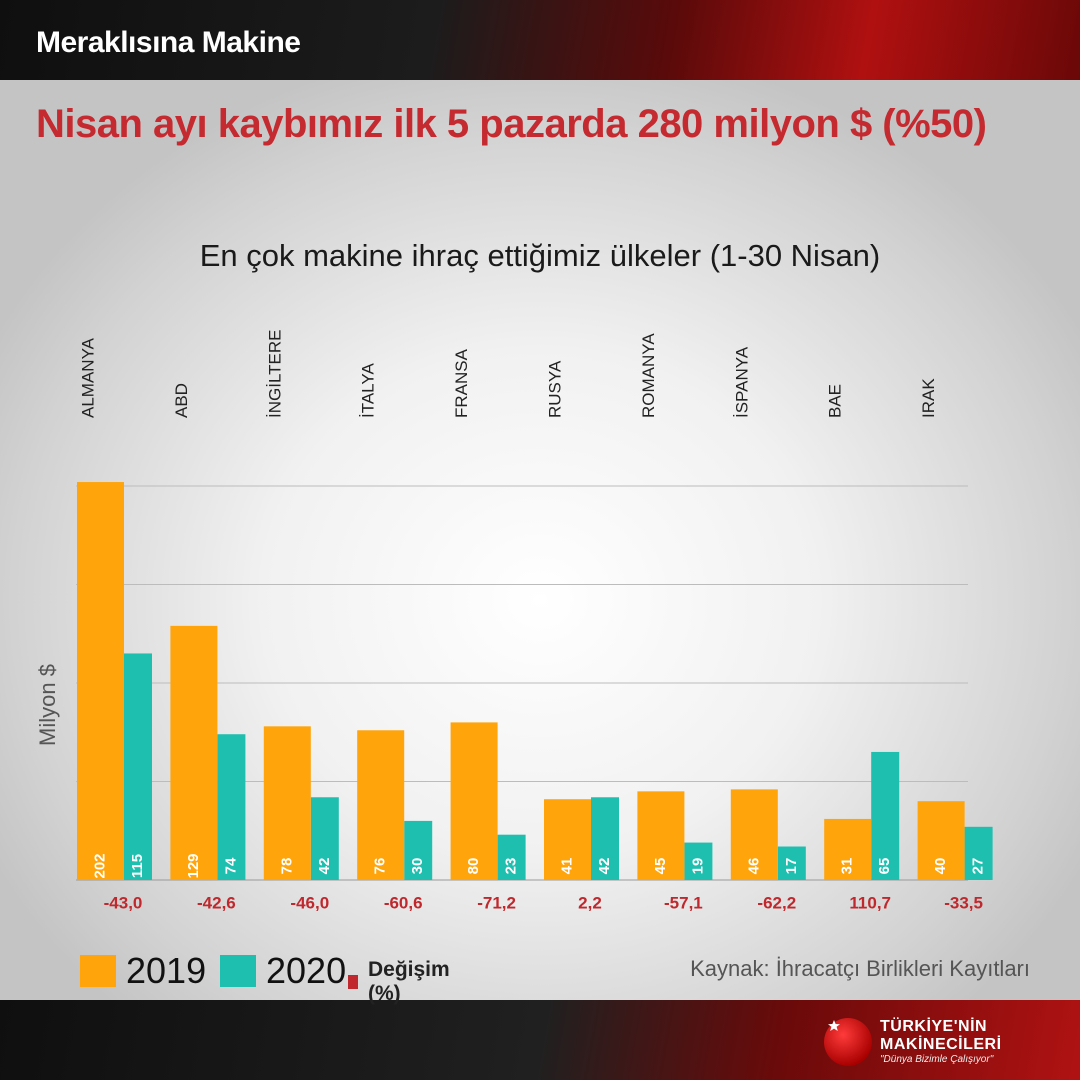  Describe the element at coordinates (99, 865) in the screenshot. I see `data-label-2019: 202` at that location.